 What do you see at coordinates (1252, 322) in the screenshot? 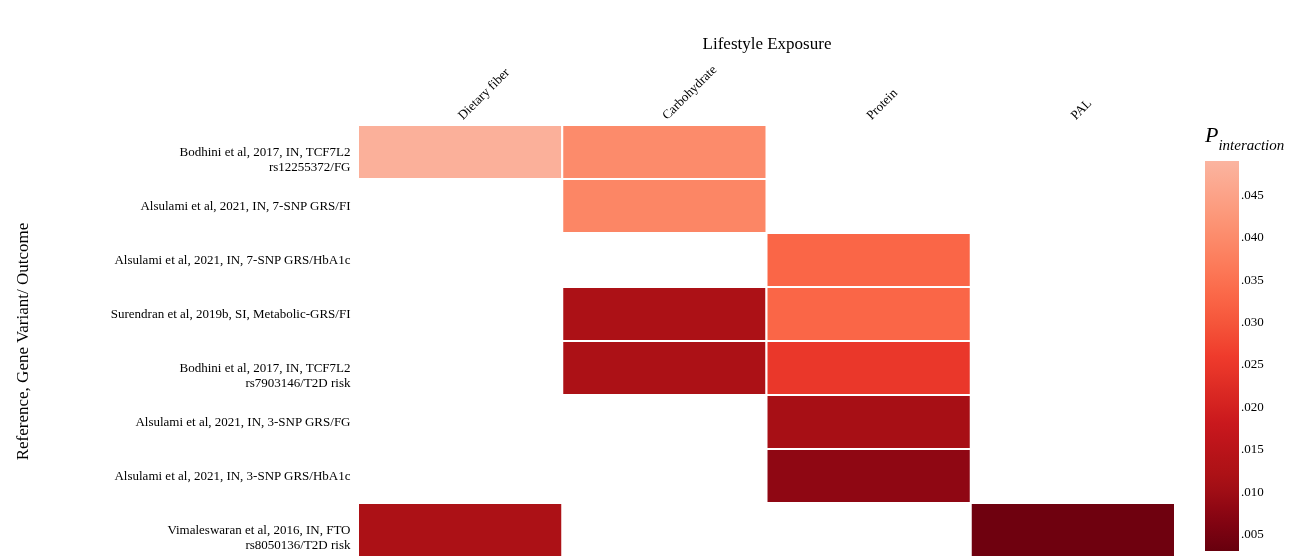
I see `color-bar-label: .030` at bounding box center [1252, 322].